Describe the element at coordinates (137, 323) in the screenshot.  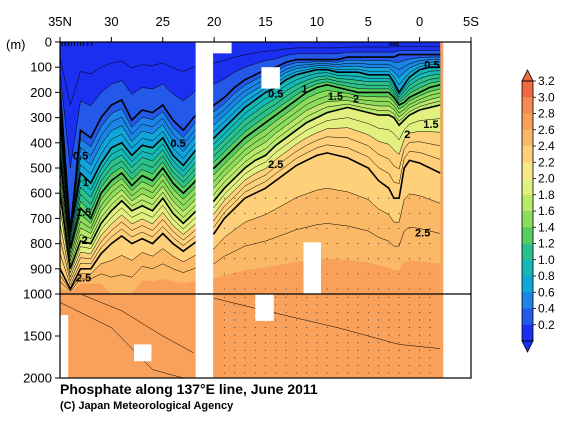
I see `contour-line` at that location.